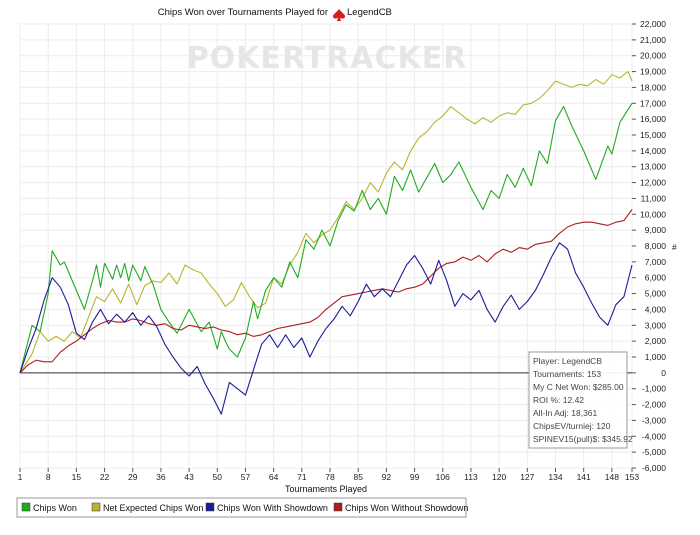  I want to click on y-tick-label: 21,000, so click(653, 40).